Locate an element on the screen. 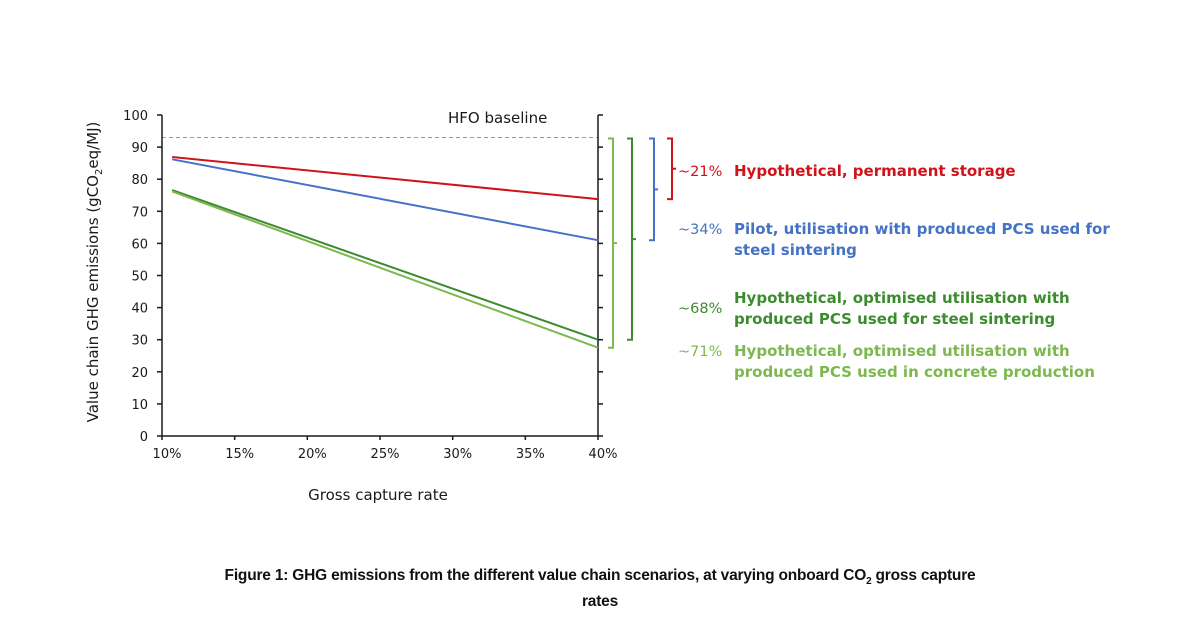 The image size is (1200, 628). bracket-permanent-storage is located at coordinates (671, 169).